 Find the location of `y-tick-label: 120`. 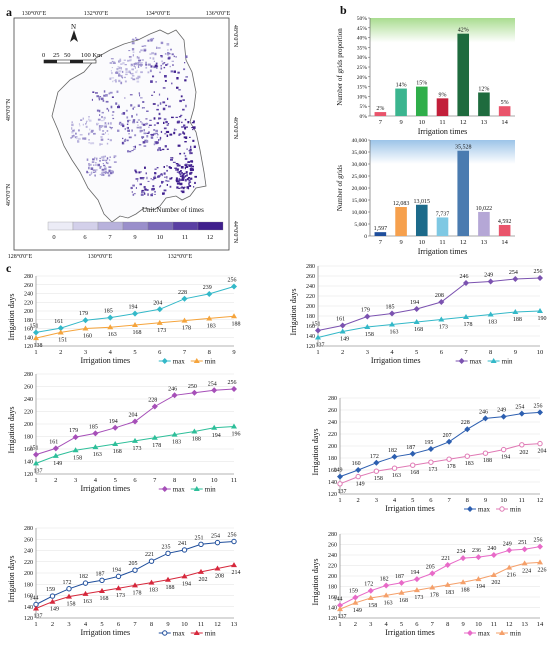

y-tick-label: 120 is located at coordinates (28, 347).